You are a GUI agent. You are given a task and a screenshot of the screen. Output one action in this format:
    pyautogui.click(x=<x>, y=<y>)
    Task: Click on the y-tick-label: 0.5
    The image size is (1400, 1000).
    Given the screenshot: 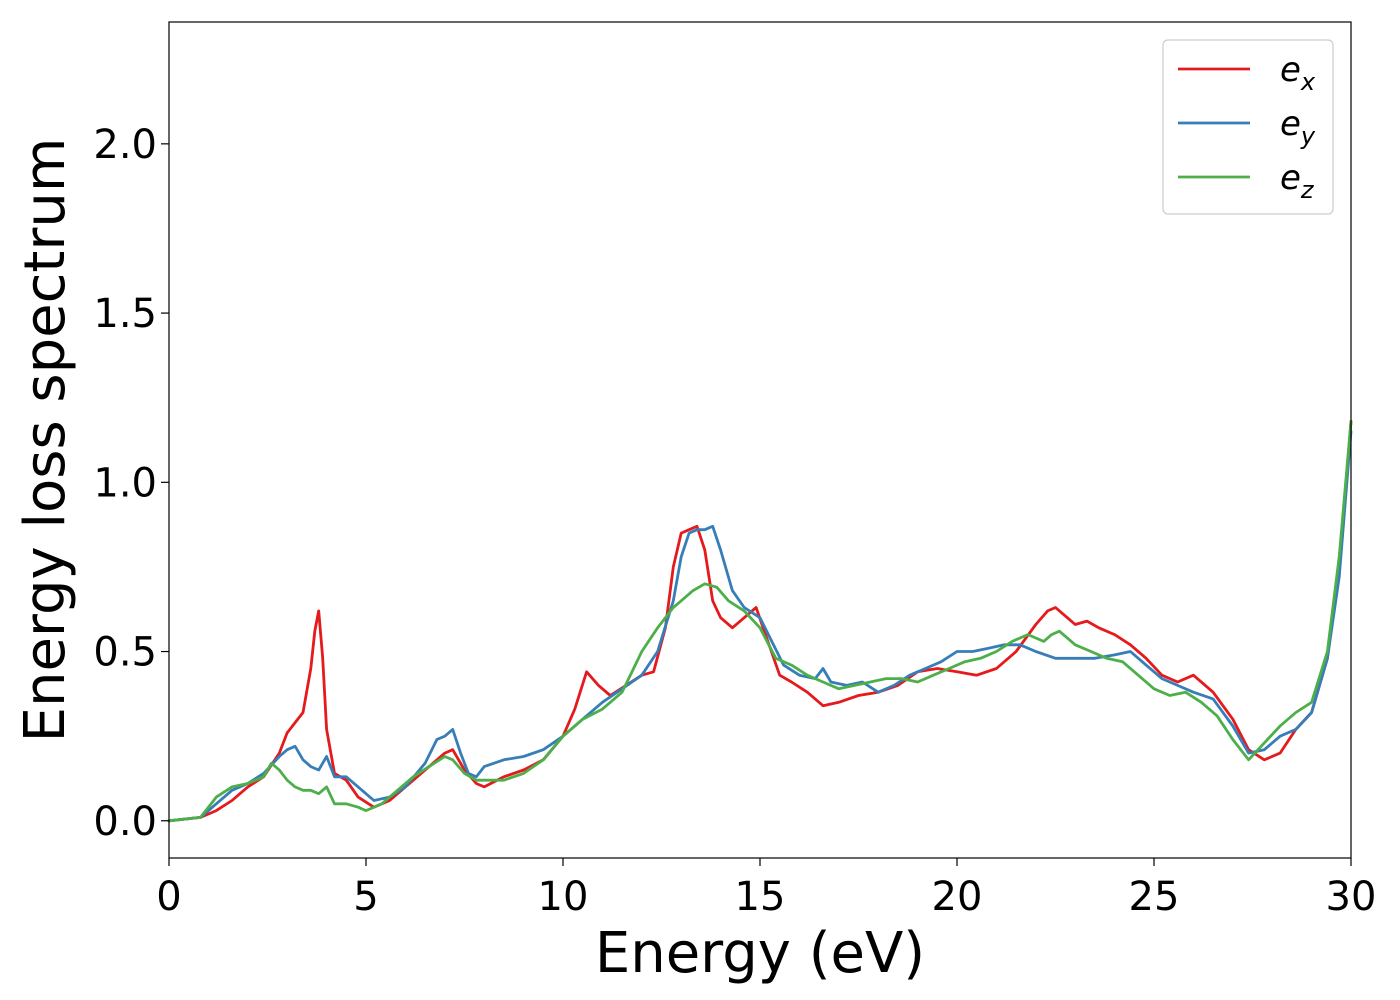 What is the action you would take?
    pyautogui.click(x=125, y=653)
    